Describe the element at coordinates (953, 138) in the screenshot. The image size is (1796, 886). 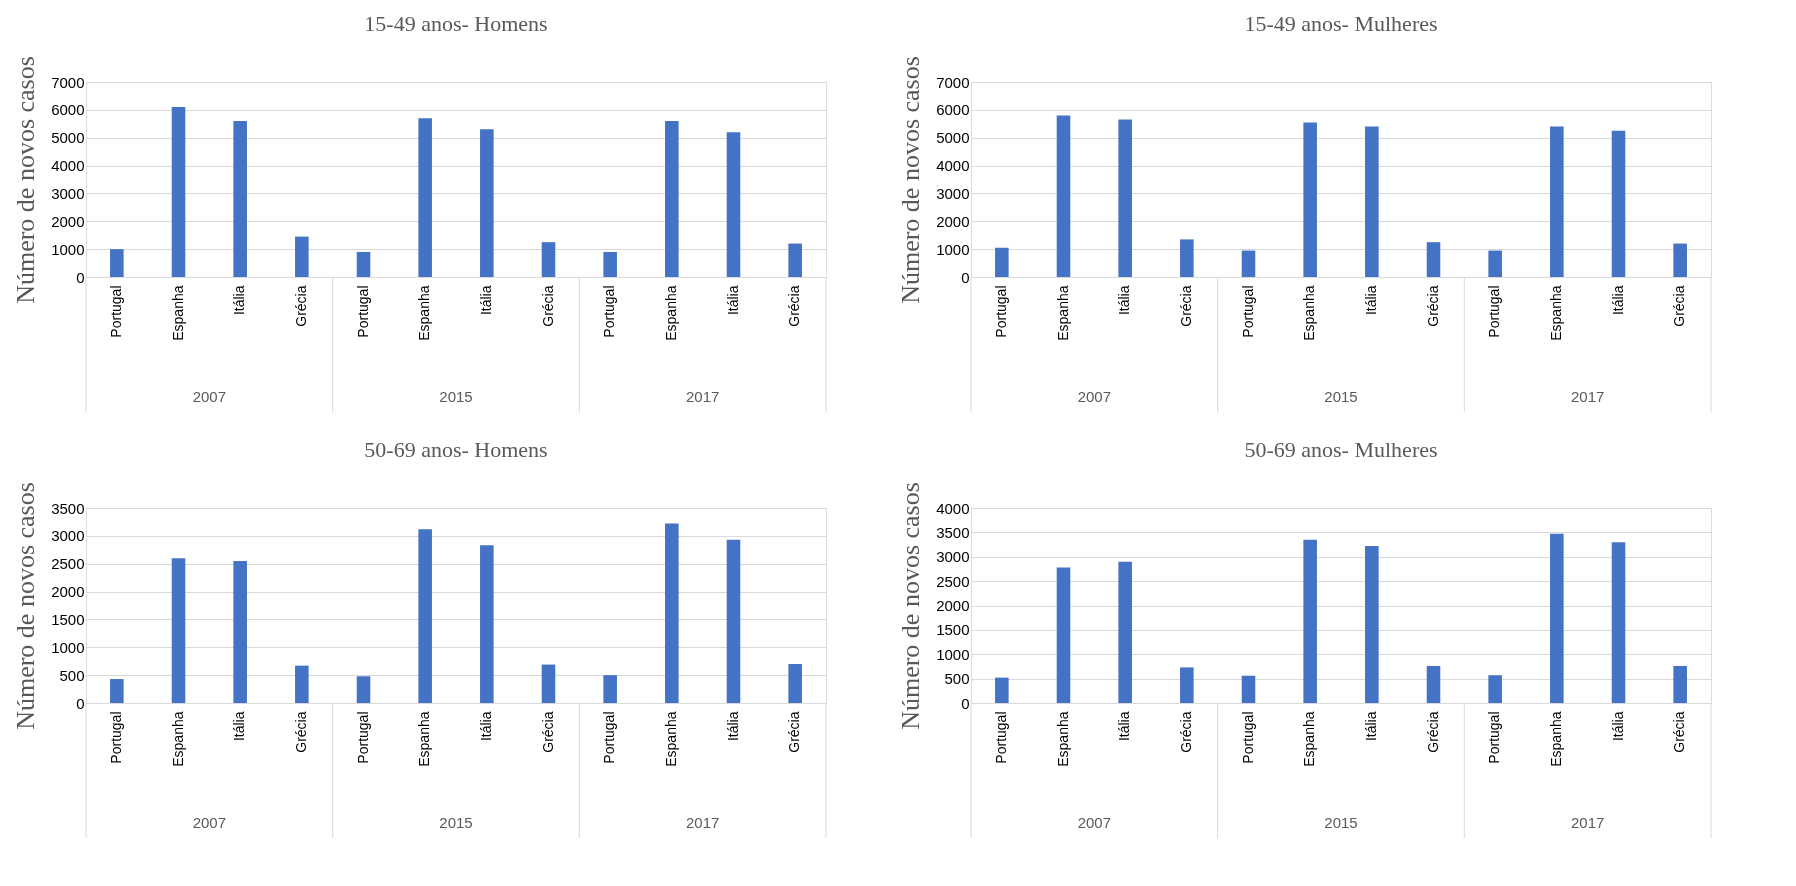
I see `y-tick-label: 5000` at that location.